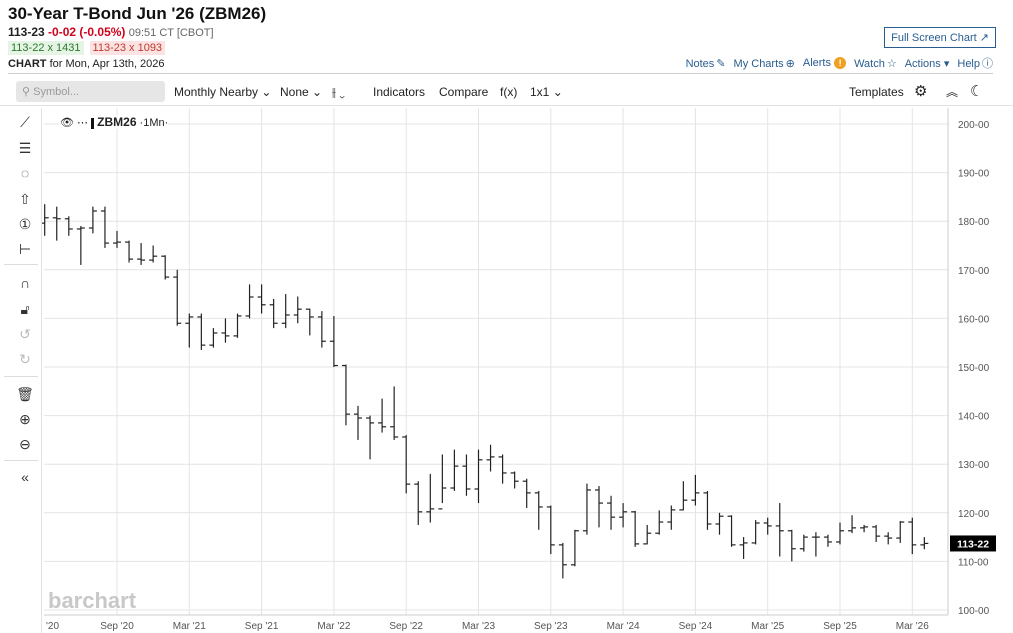  I want to click on period-dropdown: Monthly Nearby ⌄, so click(222, 92).